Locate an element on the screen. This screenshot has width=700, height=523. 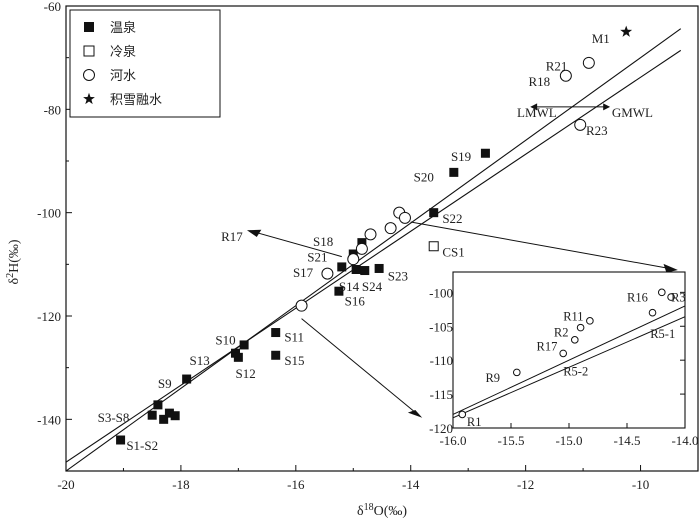
legend-label: 河水 is located at coordinates (123, 76).